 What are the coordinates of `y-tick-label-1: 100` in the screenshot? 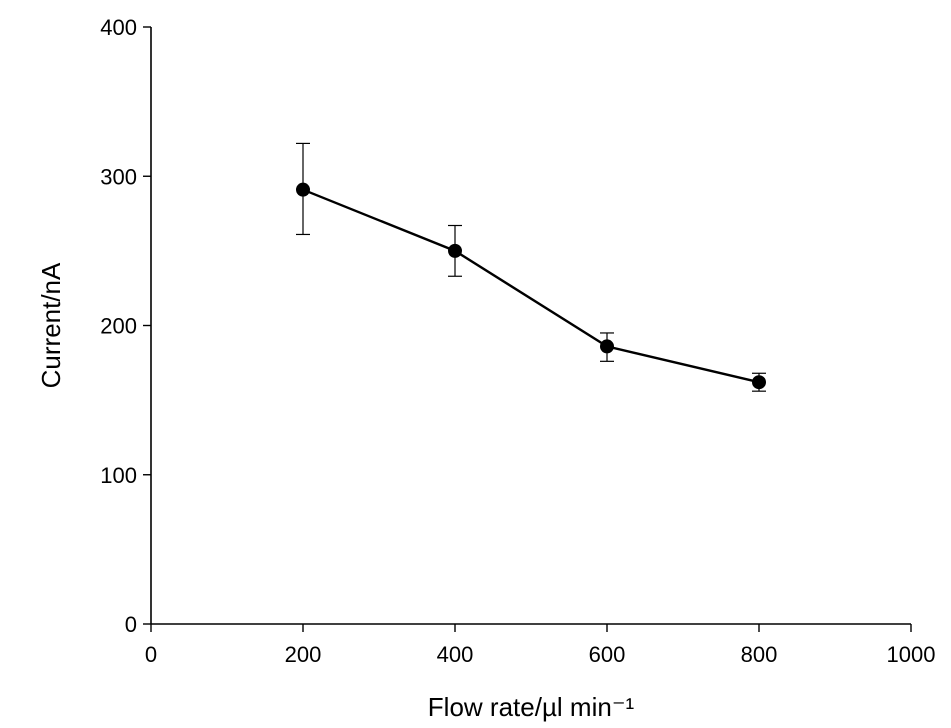 It's located at (118, 475).